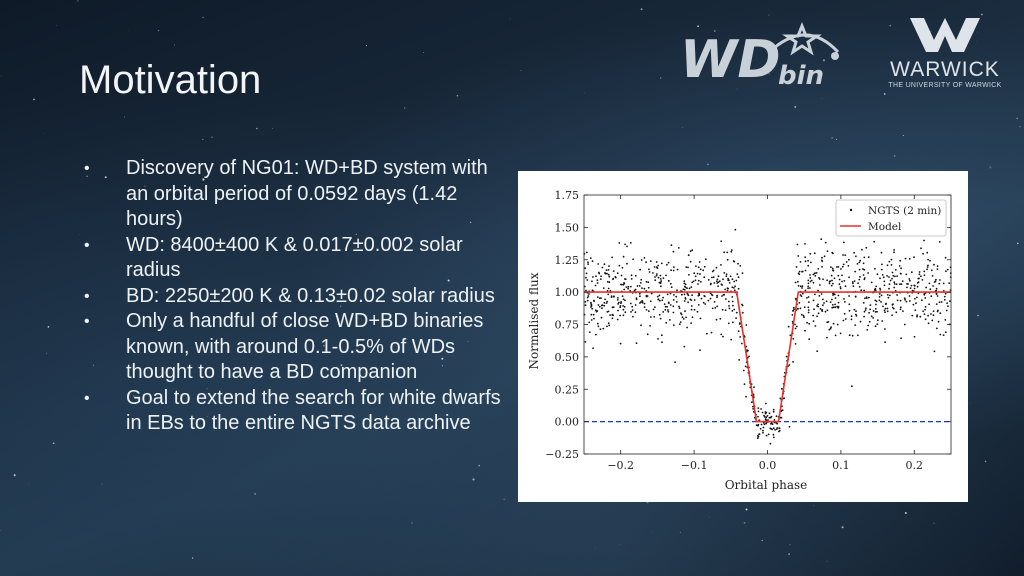 The image size is (1024, 576). I want to click on warwick-subtitle: THE UNIVERSITY OF WARWICK, so click(945, 85).